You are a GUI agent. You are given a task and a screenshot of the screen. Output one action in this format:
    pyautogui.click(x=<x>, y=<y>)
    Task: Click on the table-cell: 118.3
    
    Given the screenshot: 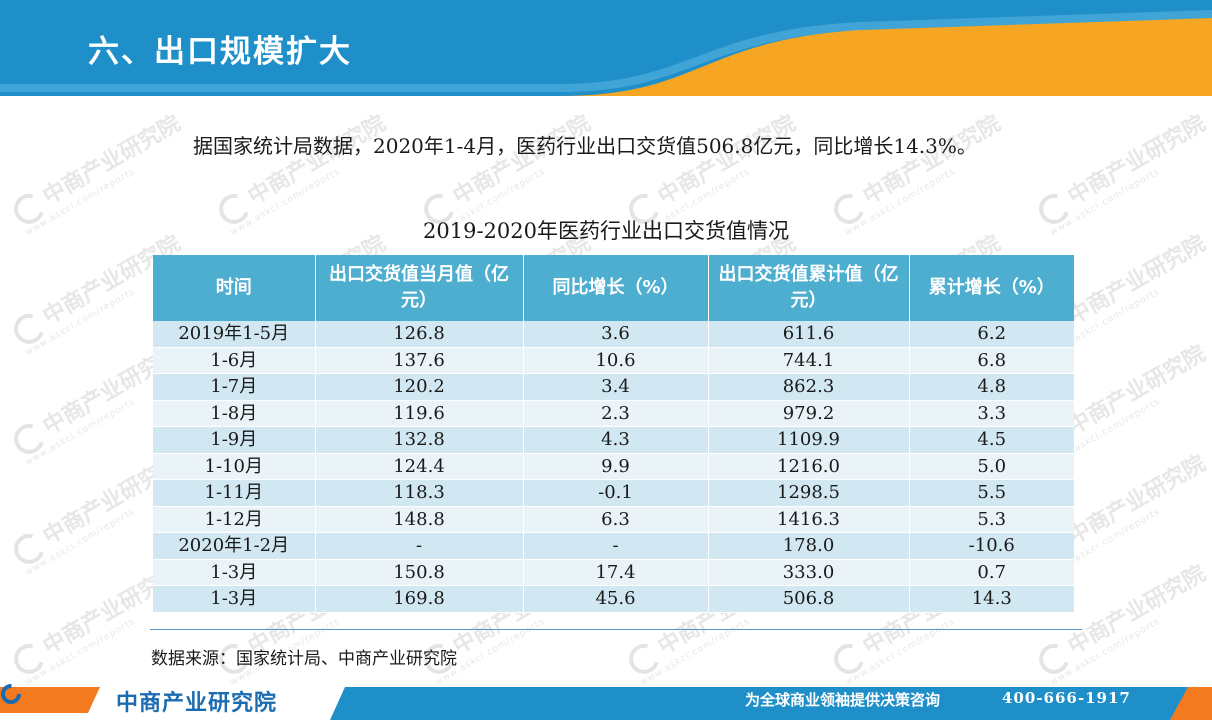 What is the action you would take?
    pyautogui.click(x=419, y=493)
    